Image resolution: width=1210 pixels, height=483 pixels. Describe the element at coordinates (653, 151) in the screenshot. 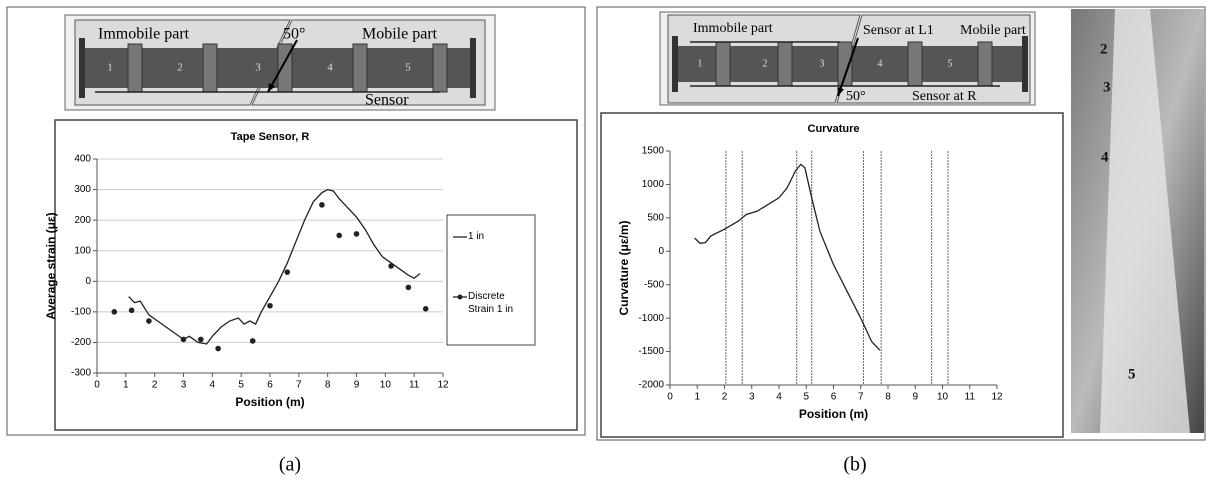

I see `y-tick-label: 1500` at that location.